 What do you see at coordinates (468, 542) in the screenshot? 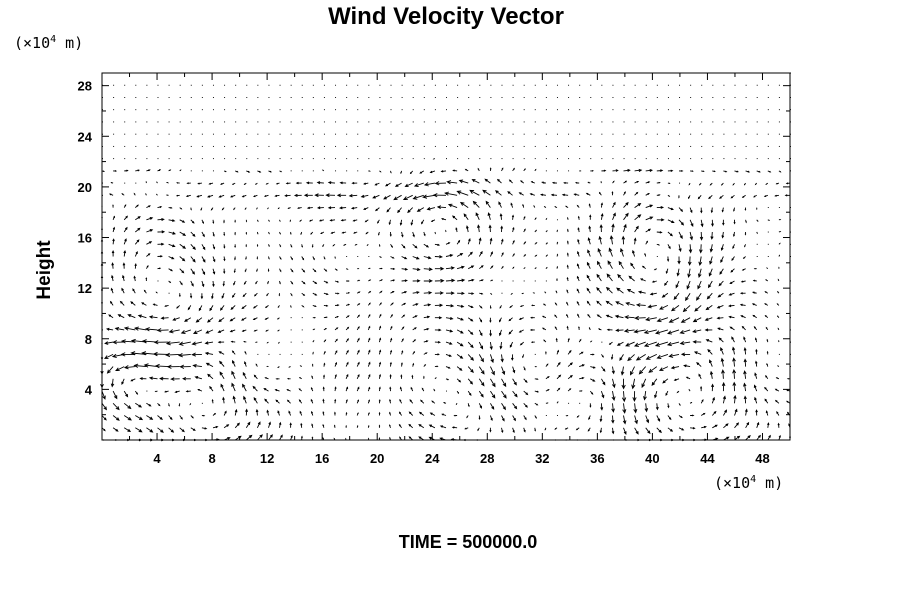
I see `time-label: TIME = 500000.0` at bounding box center [468, 542].